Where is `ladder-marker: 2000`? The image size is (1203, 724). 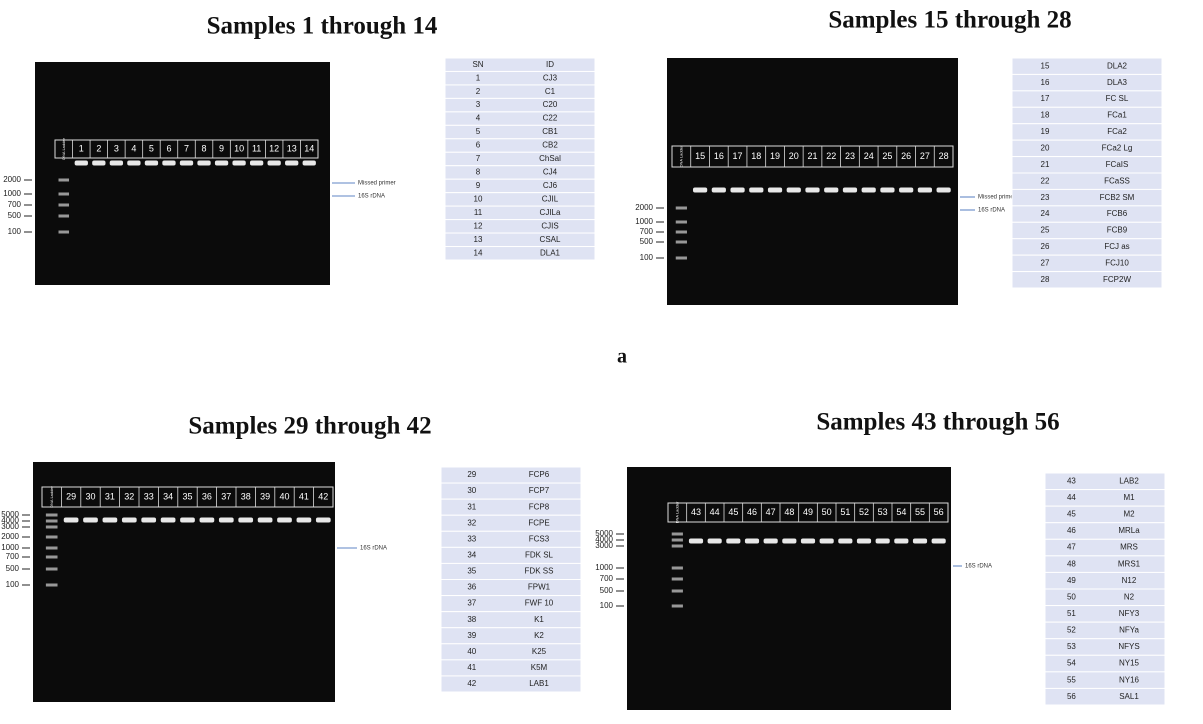
ladder-marker: 2000 is located at coordinates (10, 536).